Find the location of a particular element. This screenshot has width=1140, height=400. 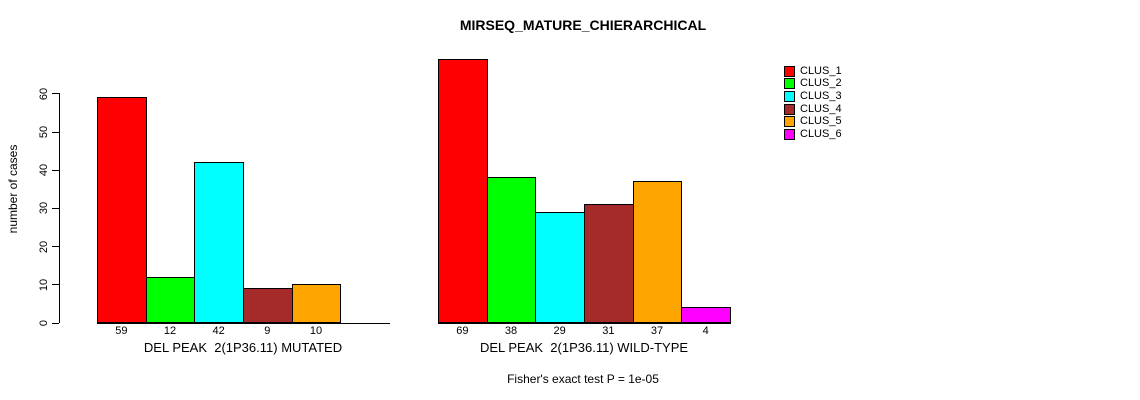

legend-row: CLUS_4 is located at coordinates (813, 109).